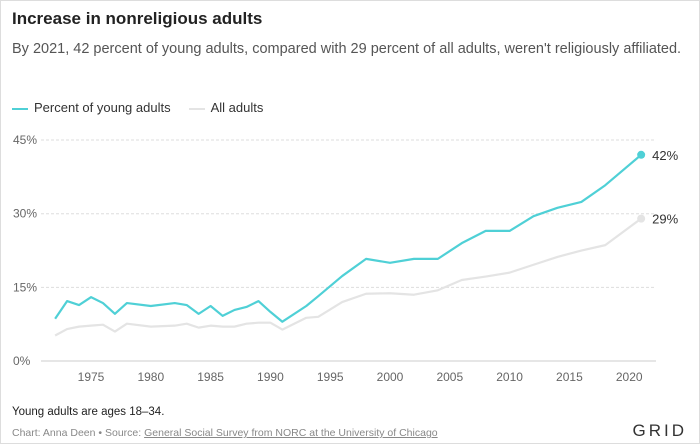 Image resolution: width=700 pixels, height=444 pixels. I want to click on y-tick-label: 0%, so click(22, 361).